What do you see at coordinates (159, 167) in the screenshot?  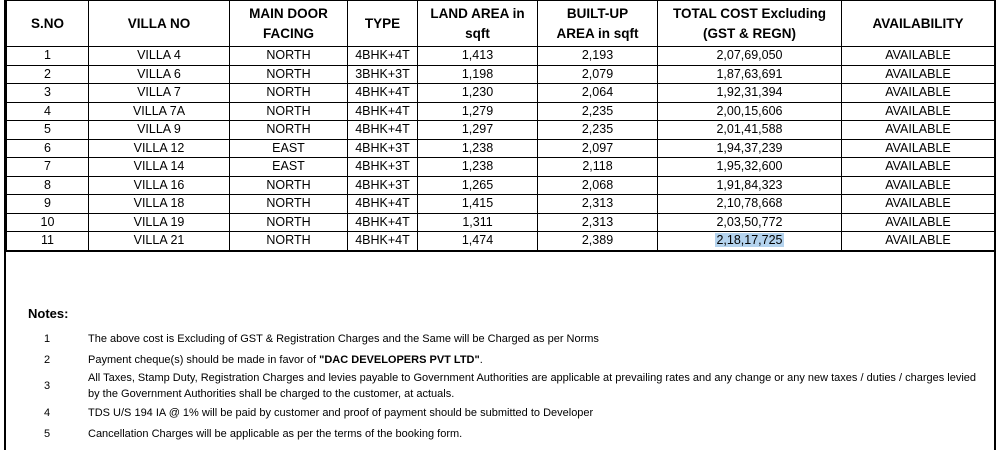 I see `table-cell: VILLA 14` at bounding box center [159, 167].